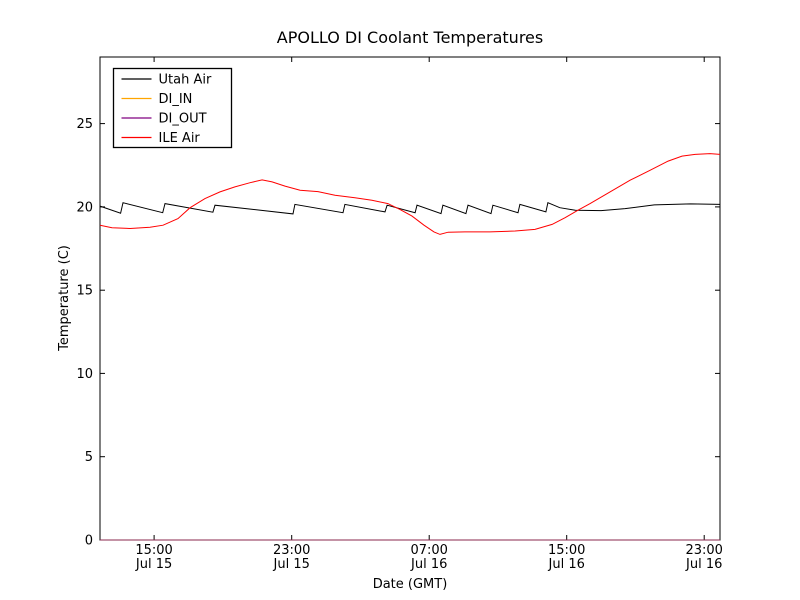  Describe the element at coordinates (84, 124) in the screenshot. I see `y-tick-label: 25` at that location.